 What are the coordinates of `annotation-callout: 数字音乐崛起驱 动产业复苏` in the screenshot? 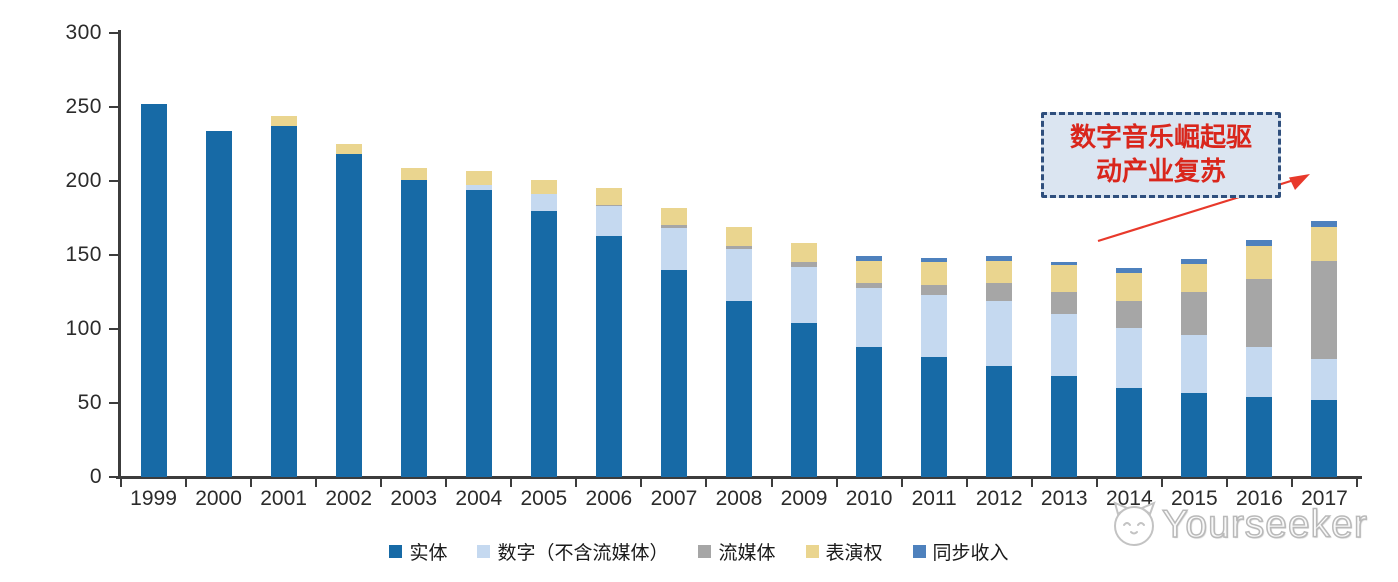 It's located at (1161, 155).